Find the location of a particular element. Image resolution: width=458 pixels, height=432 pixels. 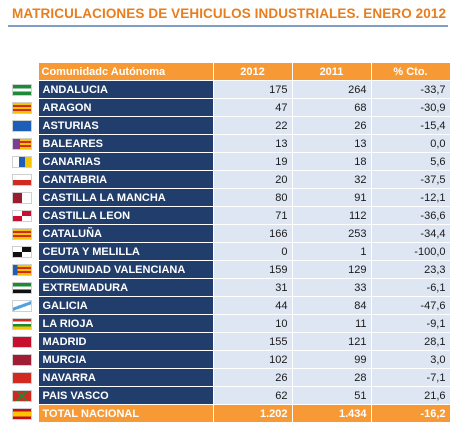

value-2012: 26 is located at coordinates (252, 377).